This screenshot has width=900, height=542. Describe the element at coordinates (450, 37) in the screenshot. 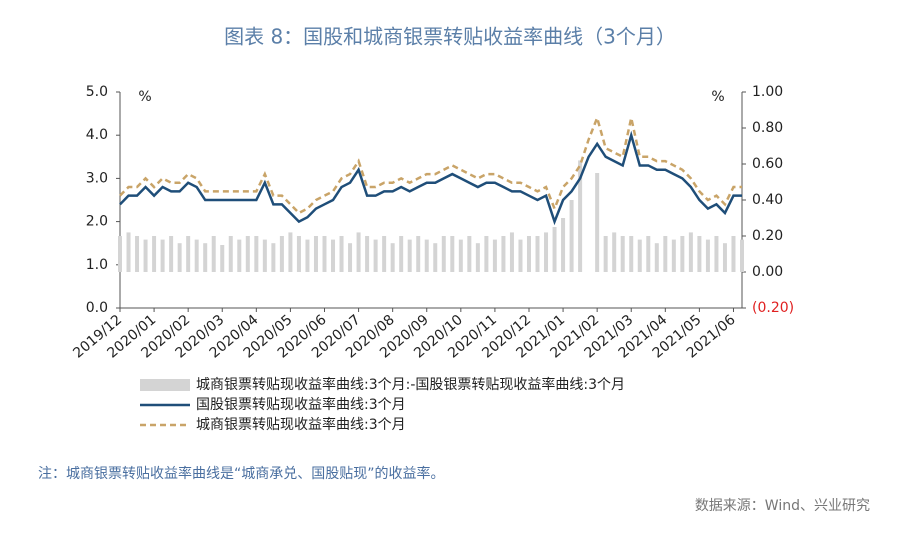

I see `chart-title: 图表 8：国股和城商银票转贴收益率曲线（3个月）` at that location.